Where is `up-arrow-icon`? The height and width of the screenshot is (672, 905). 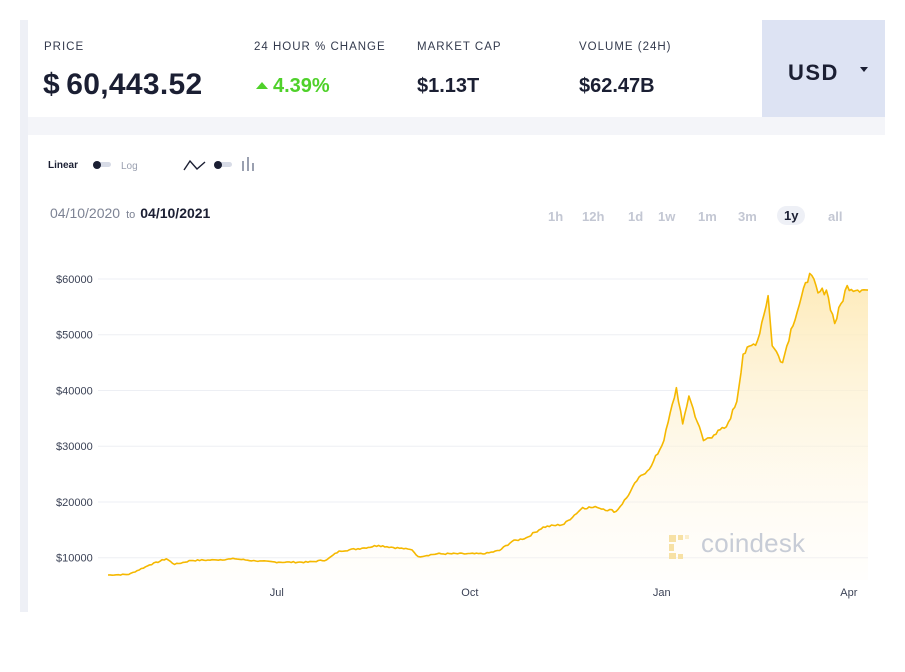
up-arrow-icon is located at coordinates (262, 85).